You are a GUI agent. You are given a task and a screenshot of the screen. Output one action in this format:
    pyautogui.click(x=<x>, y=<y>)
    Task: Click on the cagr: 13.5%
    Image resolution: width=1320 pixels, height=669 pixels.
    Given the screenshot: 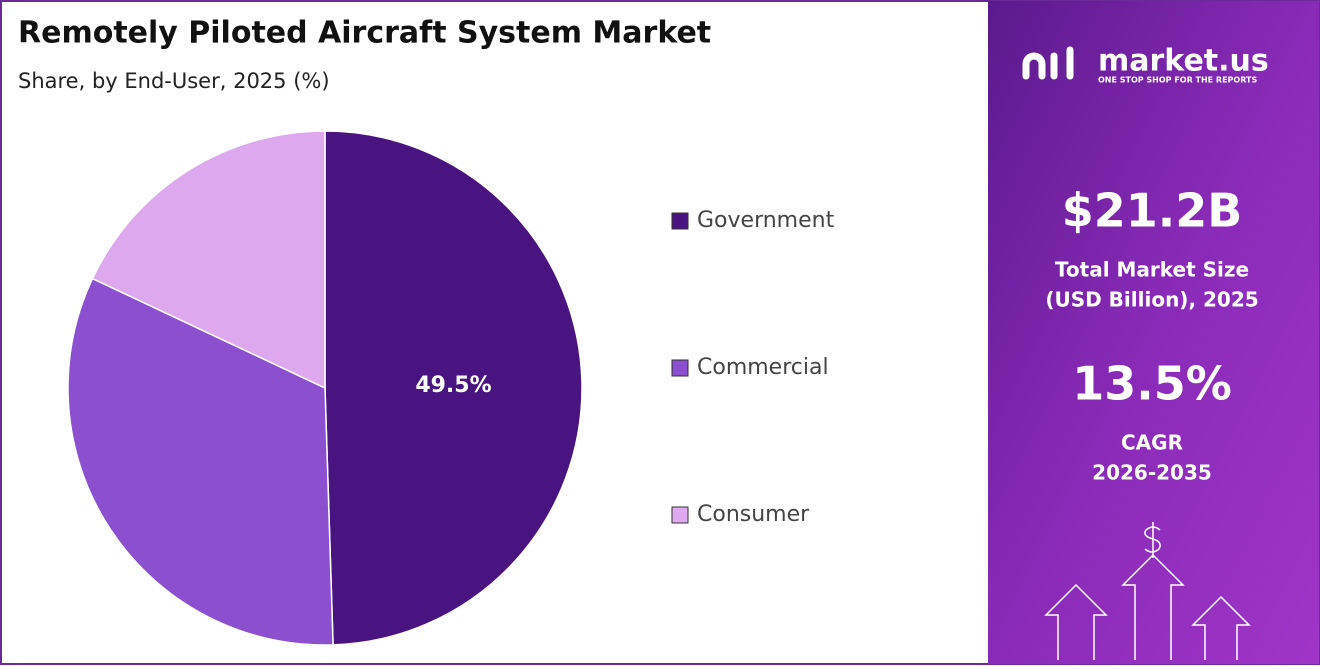 What is the action you would take?
    pyautogui.click(x=1152, y=384)
    